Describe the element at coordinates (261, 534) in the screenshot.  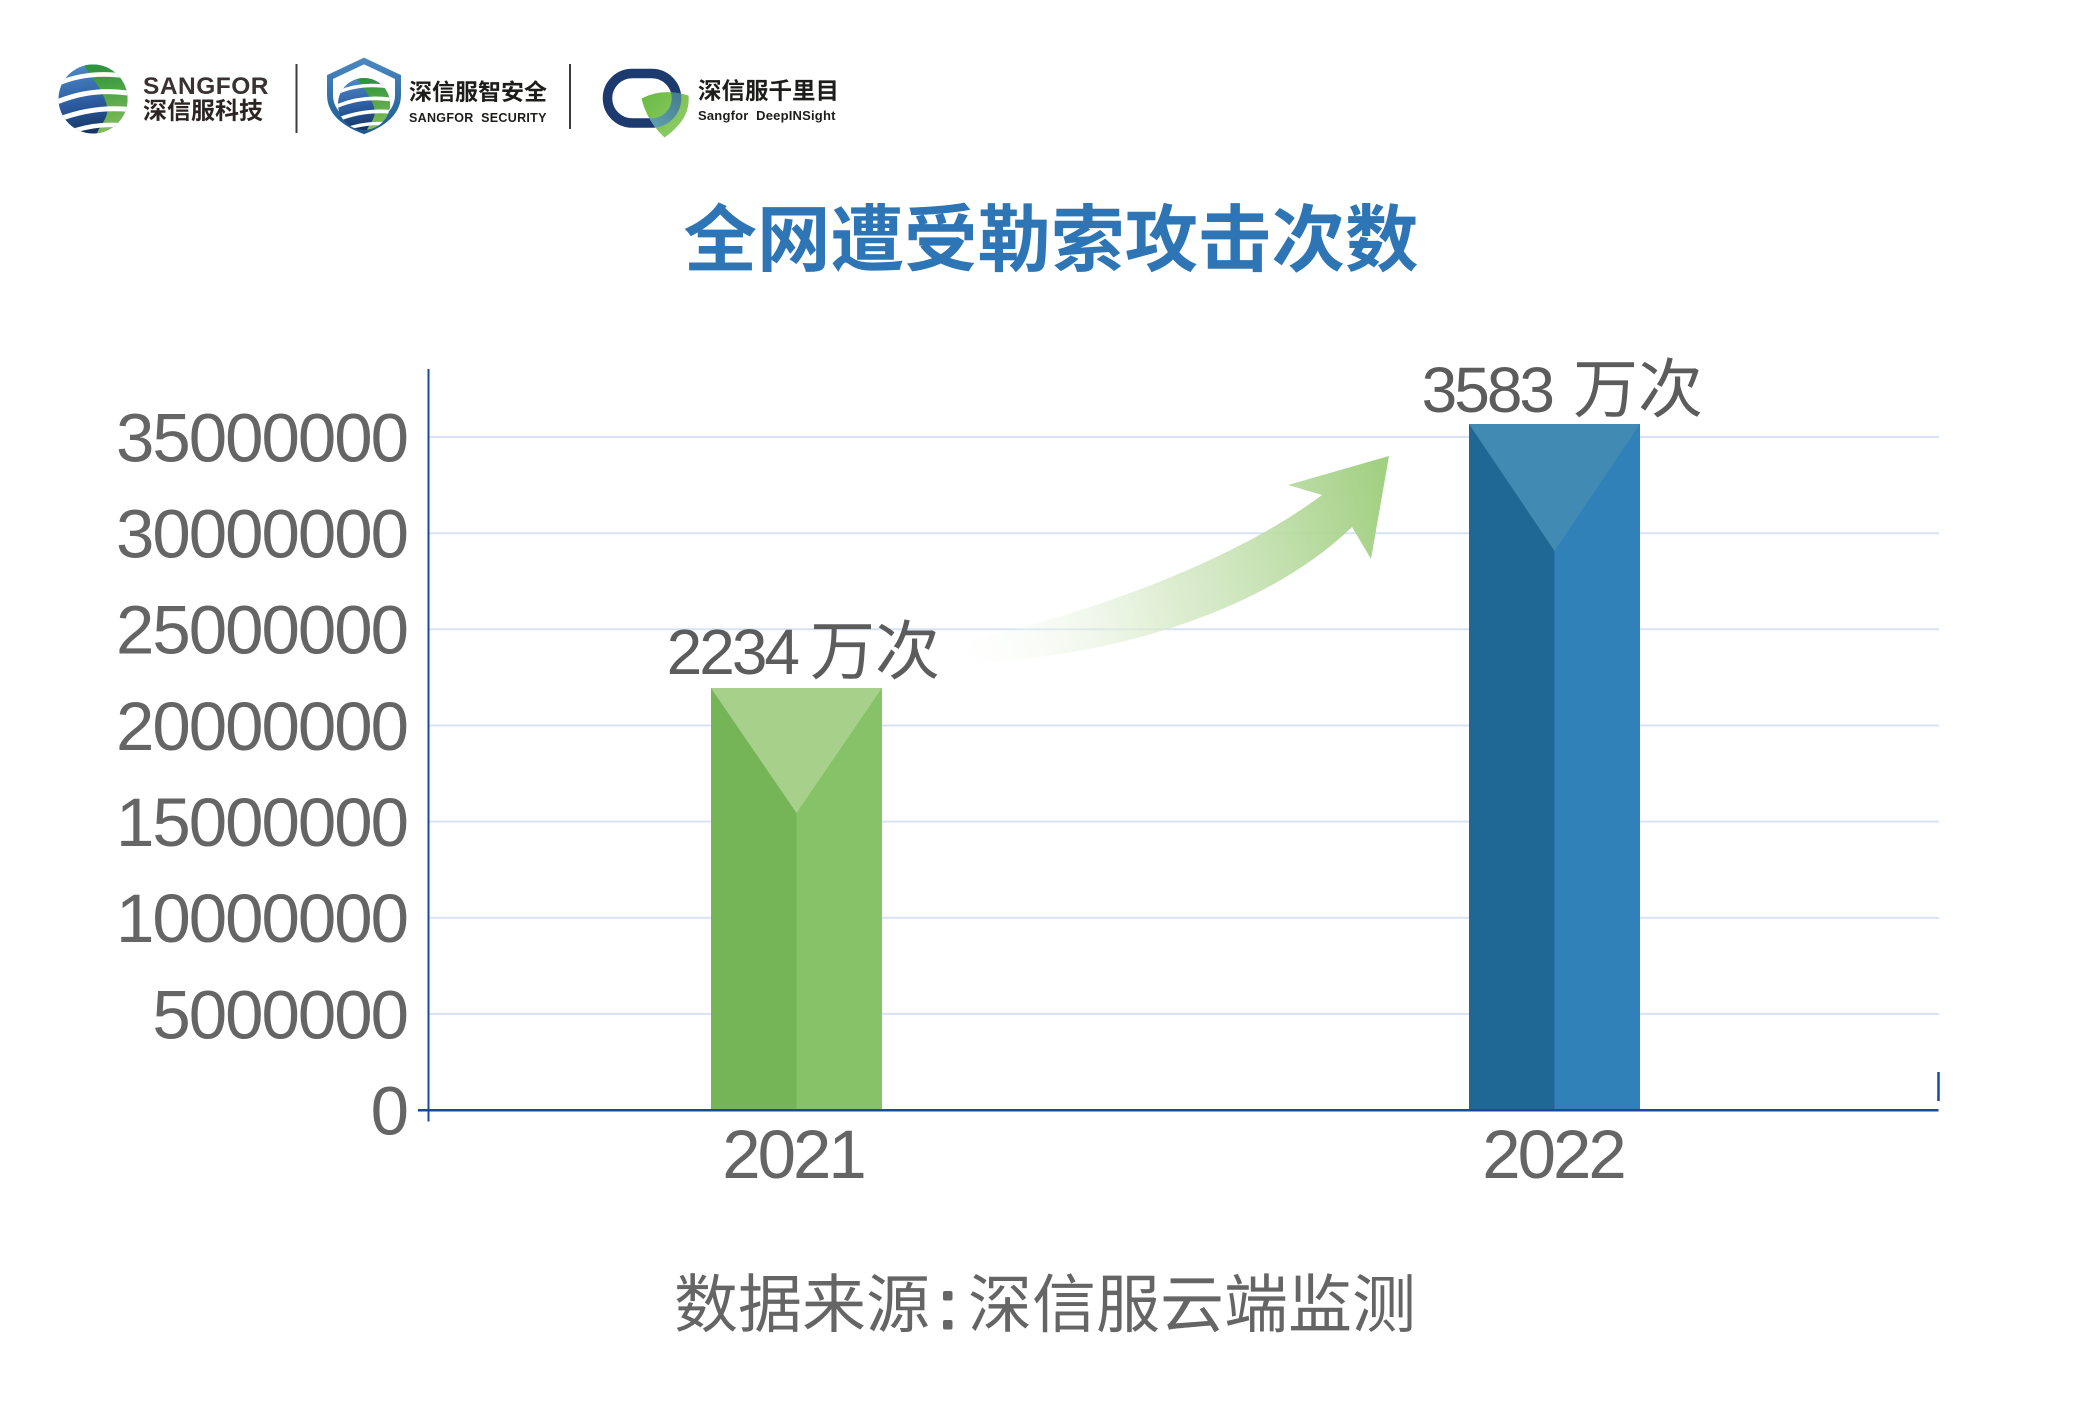
I see `svg-text: 30000000` at that location.